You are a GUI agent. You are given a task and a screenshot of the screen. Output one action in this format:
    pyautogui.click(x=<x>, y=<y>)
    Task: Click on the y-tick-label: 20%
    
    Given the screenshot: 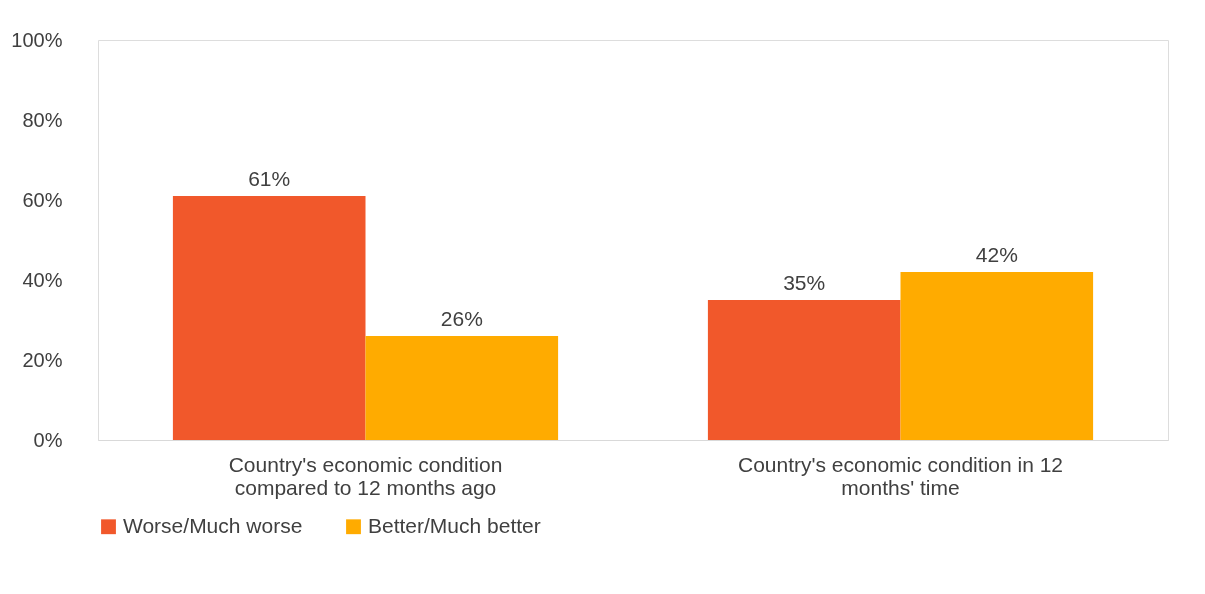 What is the action you would take?
    pyautogui.click(x=42, y=359)
    